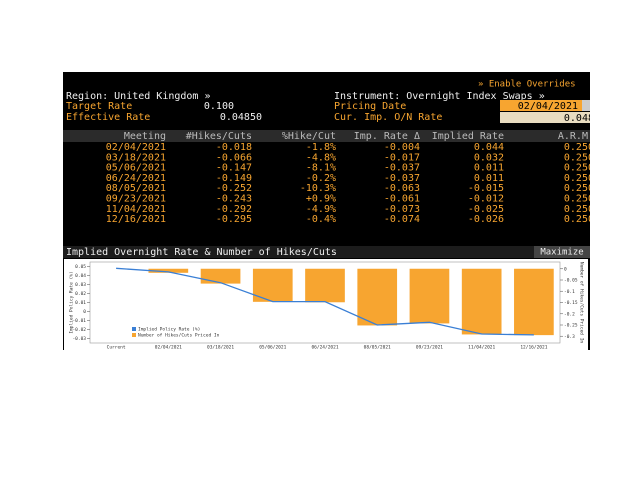 This screenshot has height=484, width=640. Describe the element at coordinates (136, 199) in the screenshot. I see `table-cell: 09/23/2021` at that location.